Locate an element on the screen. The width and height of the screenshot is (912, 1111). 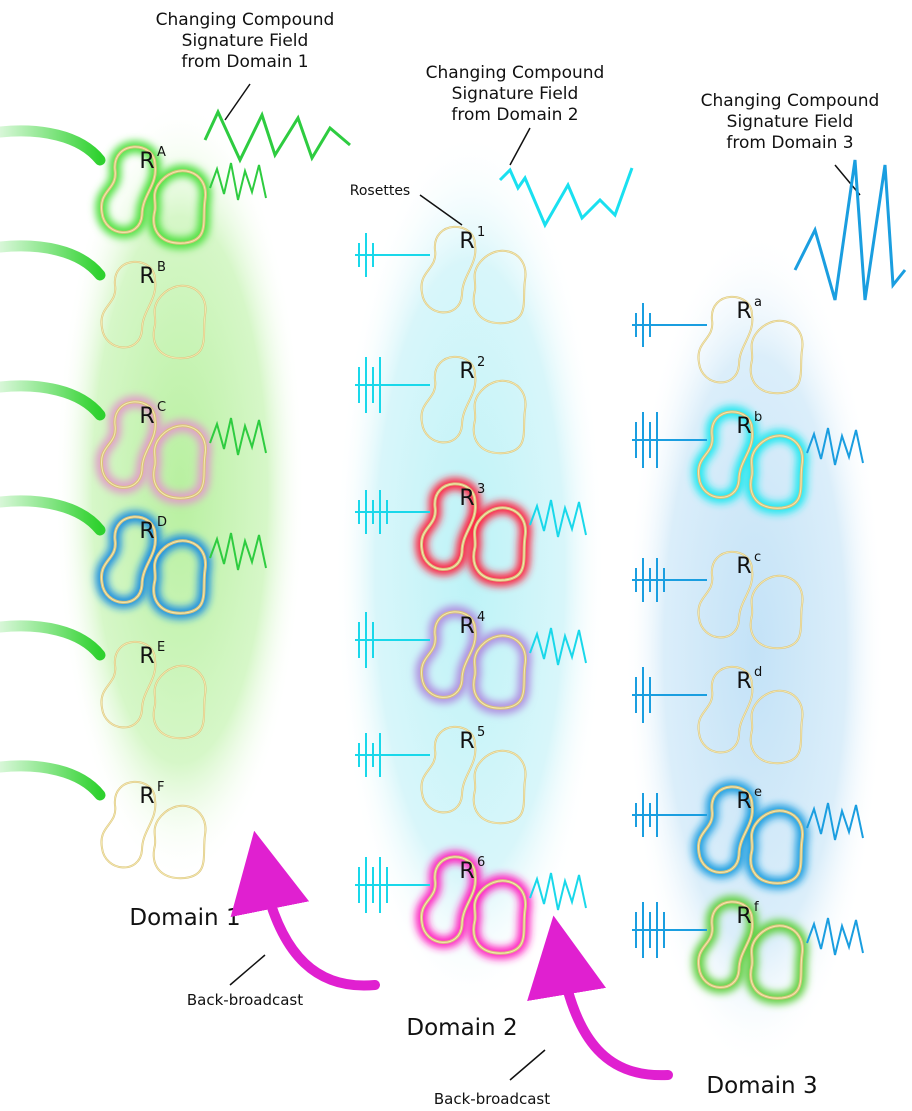
rosette-sup: c is located at coordinates (757, 557).